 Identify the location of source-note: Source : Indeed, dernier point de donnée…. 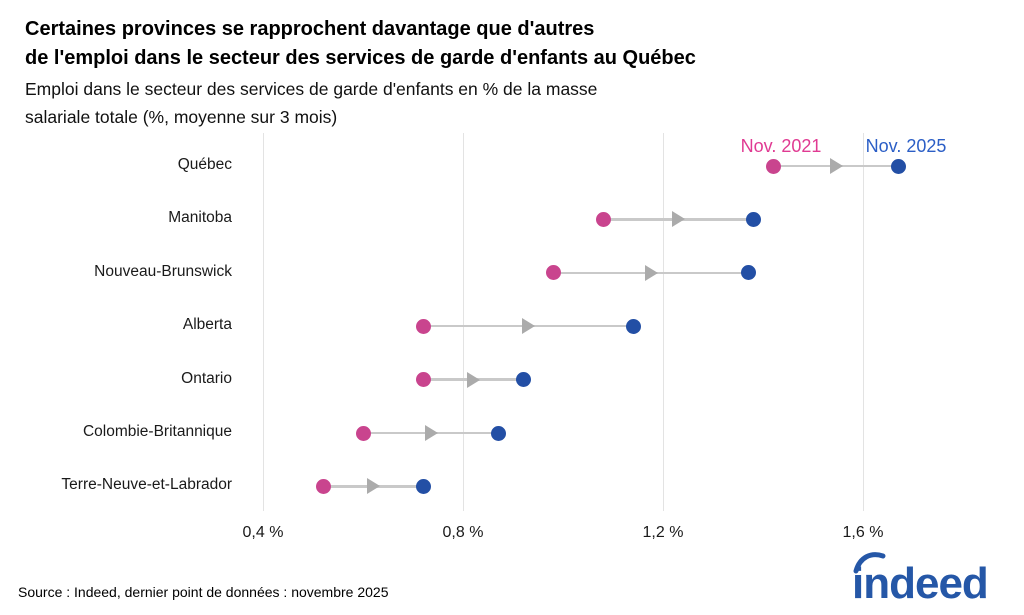
(203, 592).